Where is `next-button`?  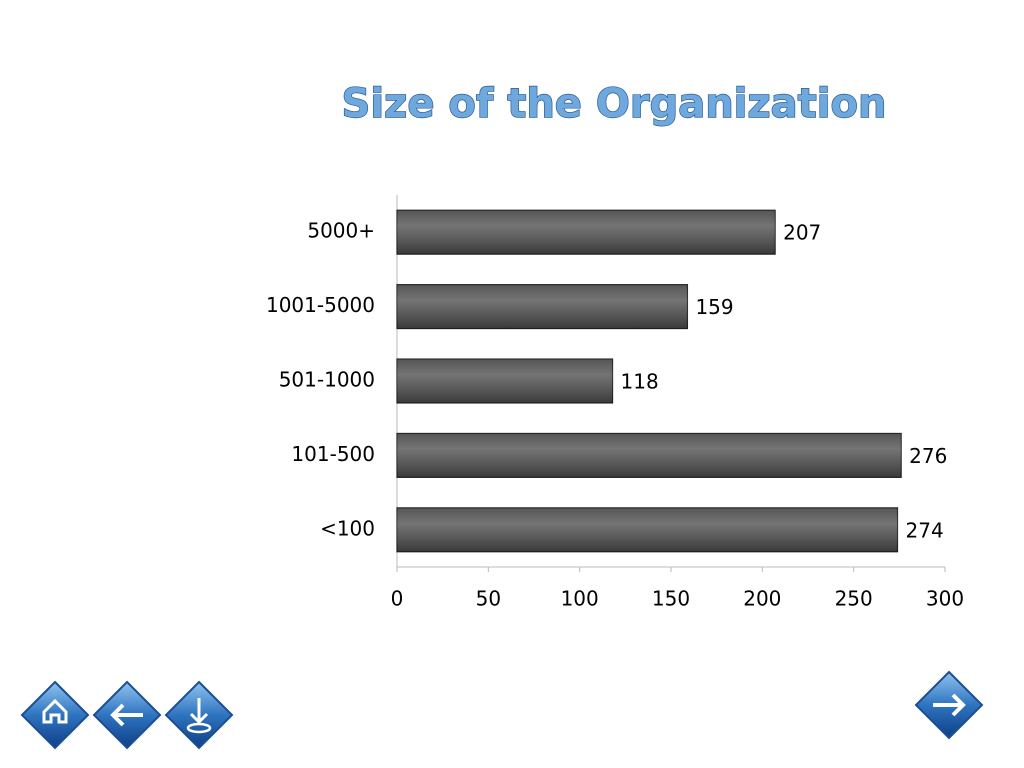 next-button is located at coordinates (949, 705).